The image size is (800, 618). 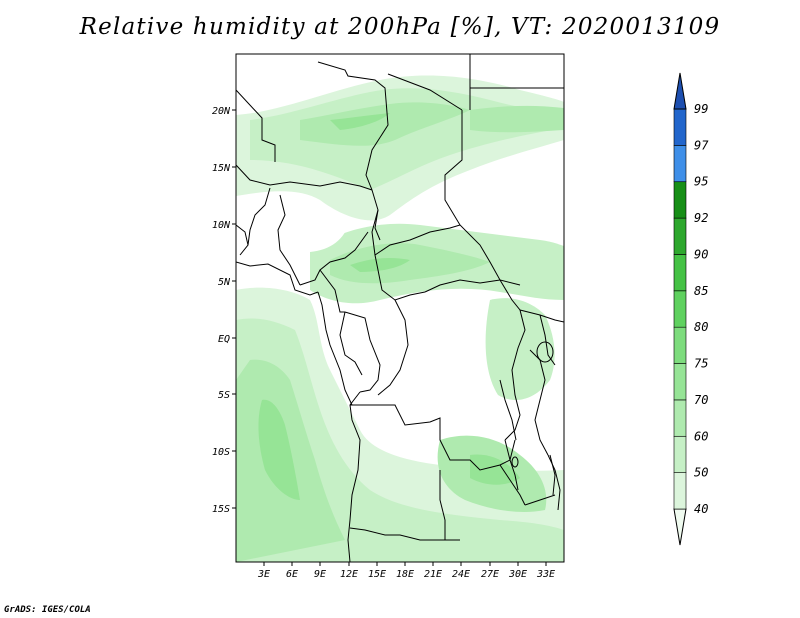 I want to click on lon-label: 9E, so click(x=320, y=574).